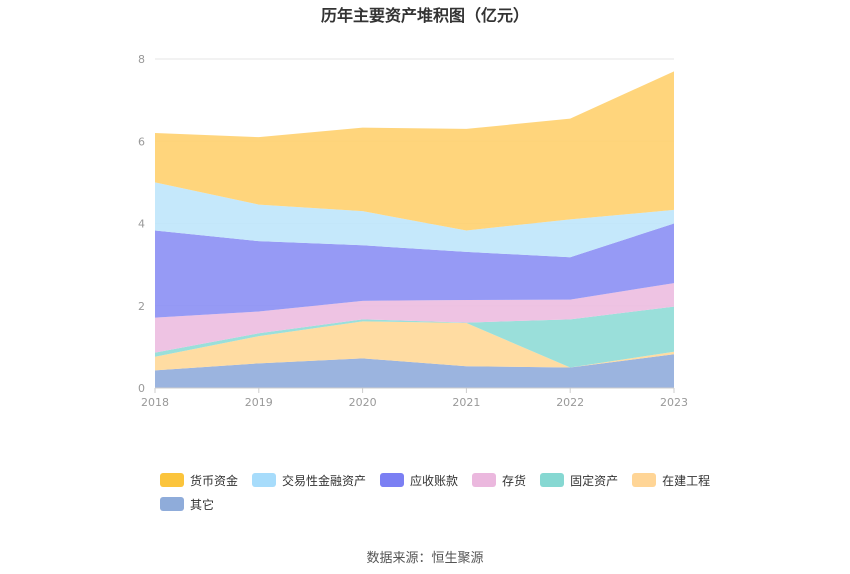 Image resolution: width=850 pixels, height=574 pixels. I want to click on legend-label: 其它, so click(202, 504).